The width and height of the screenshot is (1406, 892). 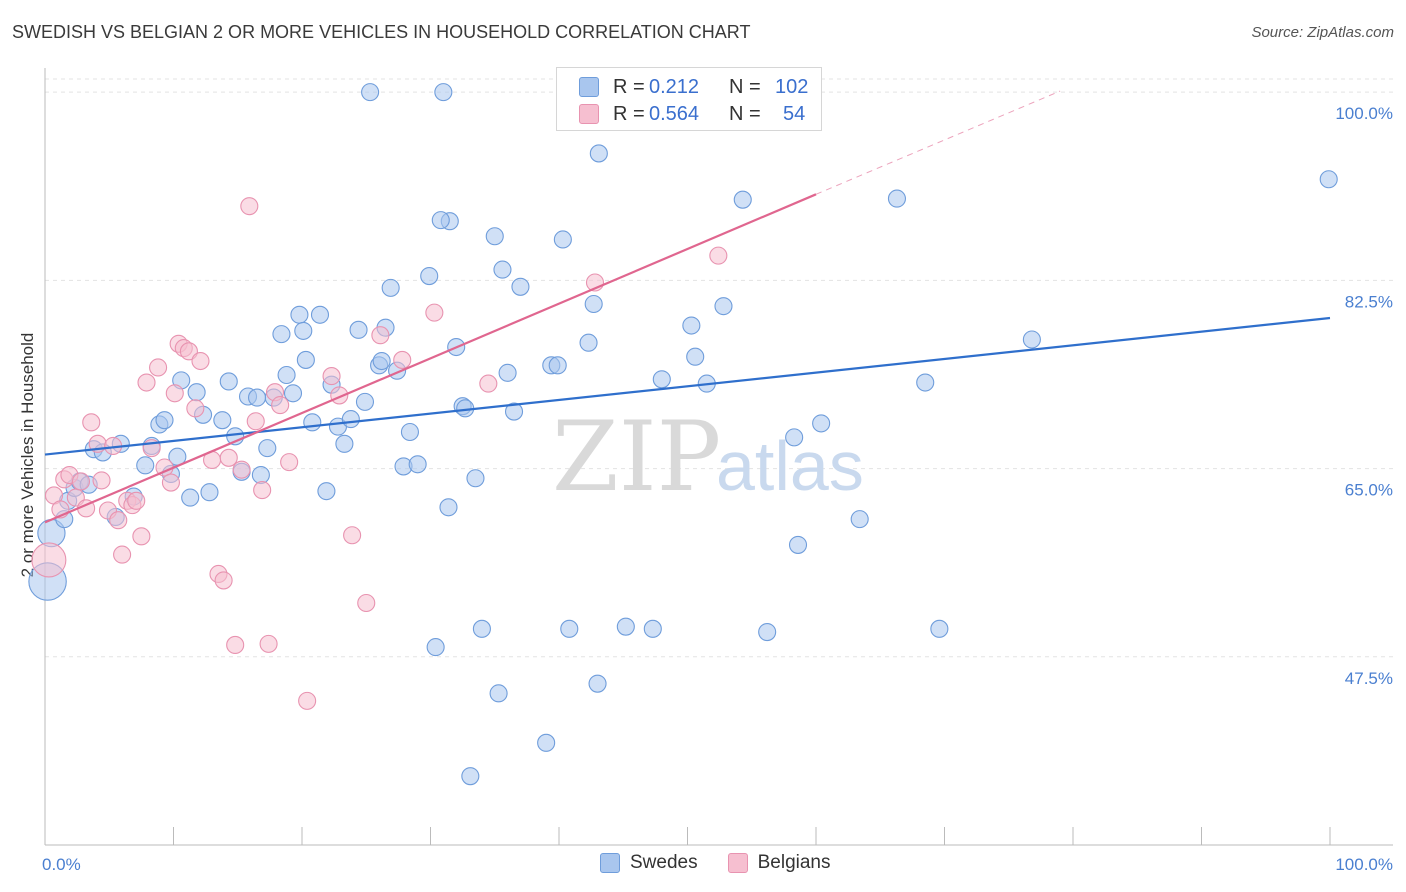 What do you see at coordinates (1364, 864) in the screenshot?
I see `x-tick-label: 100.0%` at bounding box center [1364, 864].